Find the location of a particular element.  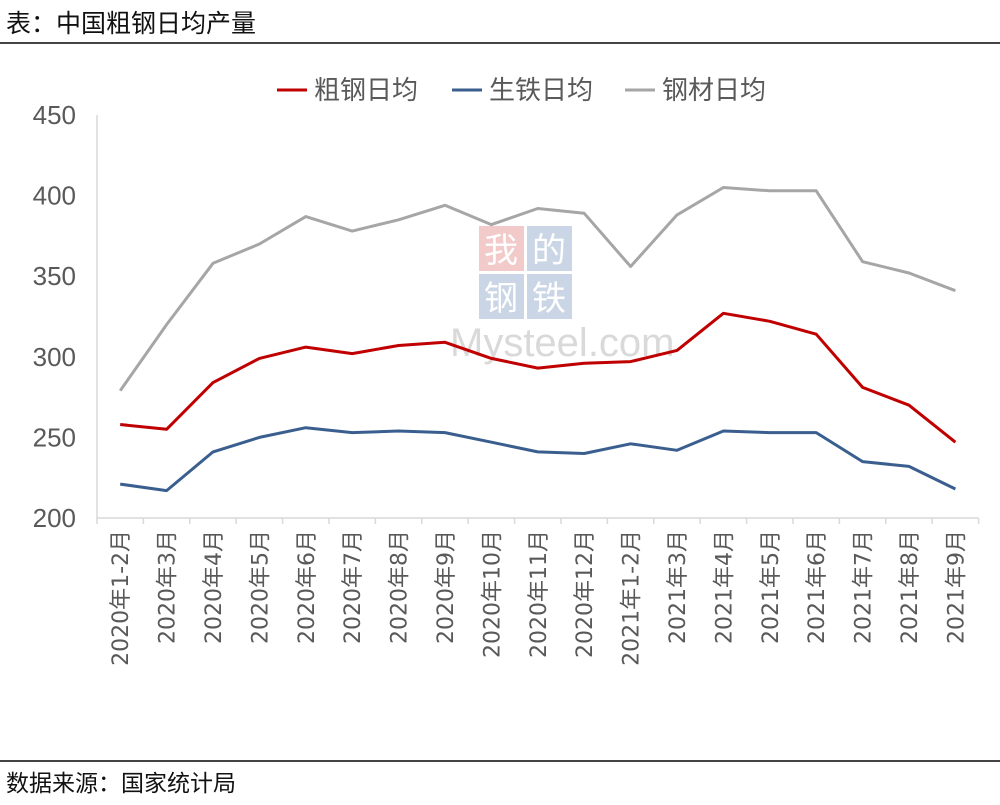

x-tick-label: 2020年11月 is located at coordinates (539, 594).